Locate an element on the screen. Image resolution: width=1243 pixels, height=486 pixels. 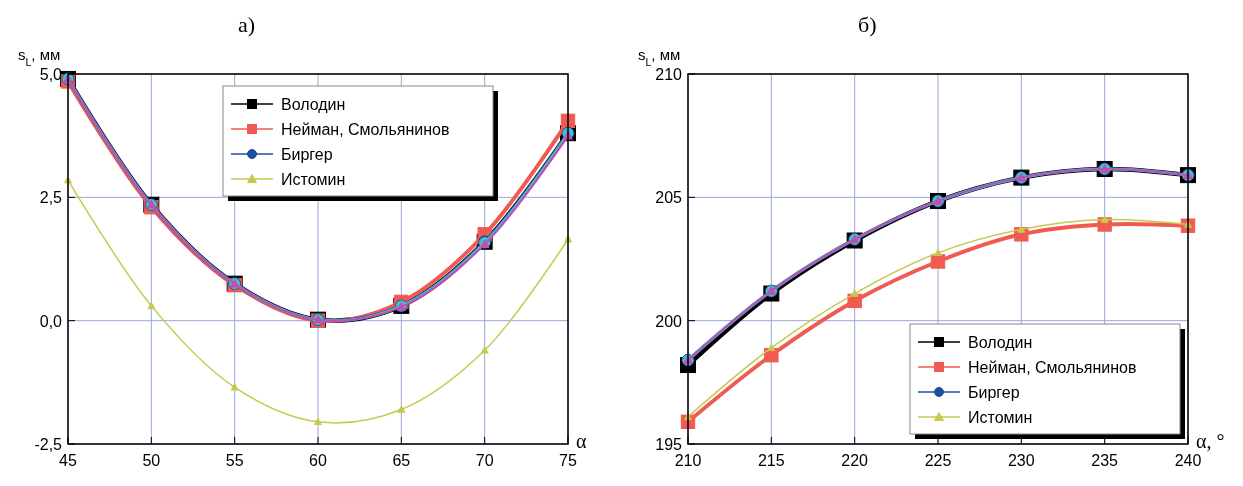
x-axis-title: α, ° is located at coordinates (1210, 441).